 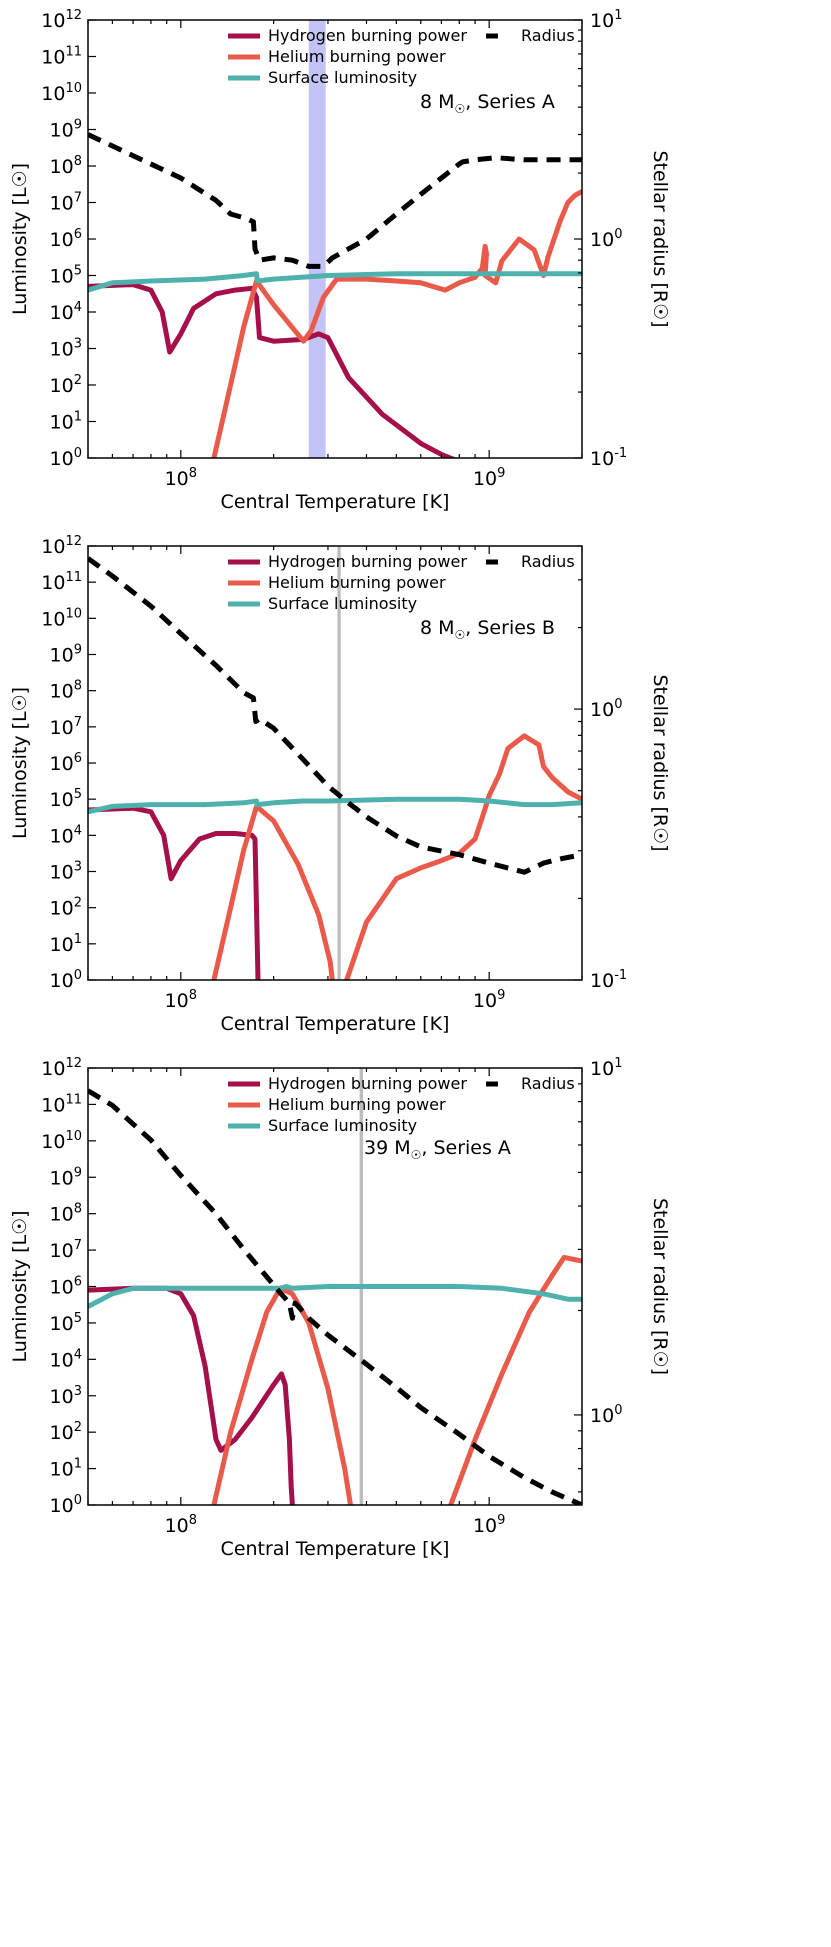 I want to click on panel-annotation: 8 M☉, Series A, so click(x=487, y=103).